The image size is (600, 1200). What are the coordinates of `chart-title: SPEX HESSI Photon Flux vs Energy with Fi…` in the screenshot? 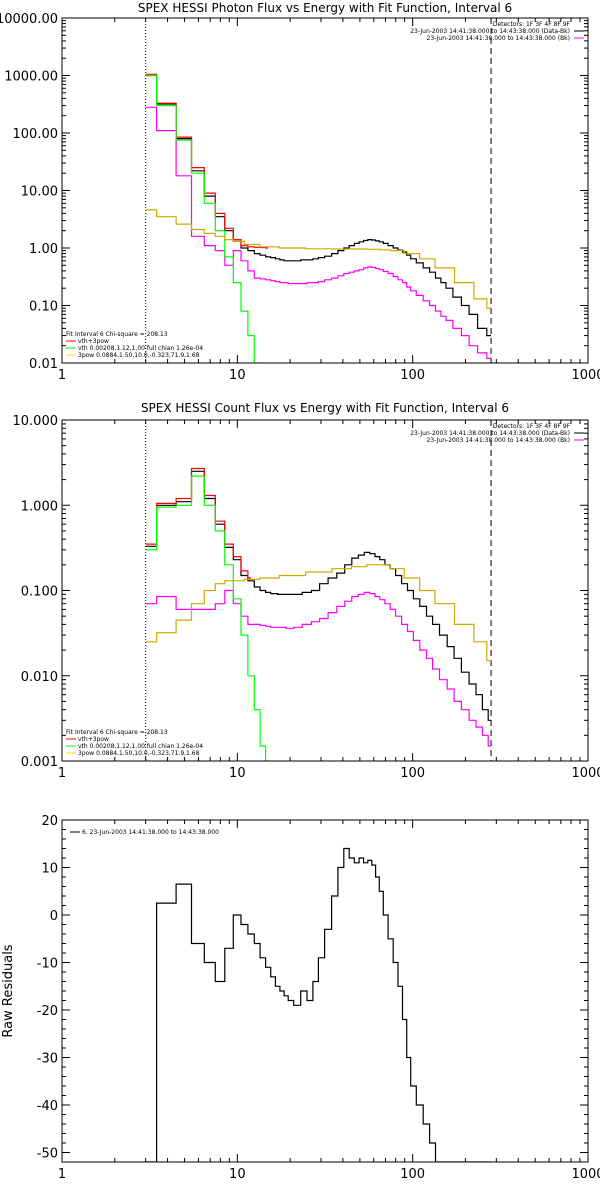 It's located at (325, 8).